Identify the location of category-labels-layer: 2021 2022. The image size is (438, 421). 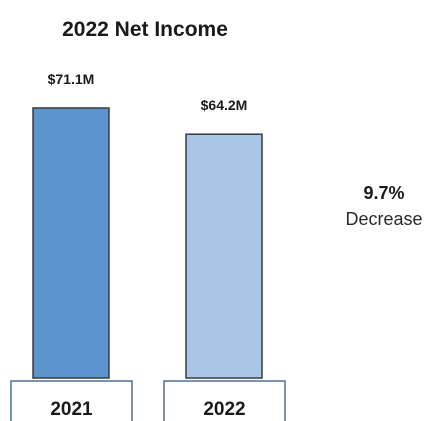
(148, 400).